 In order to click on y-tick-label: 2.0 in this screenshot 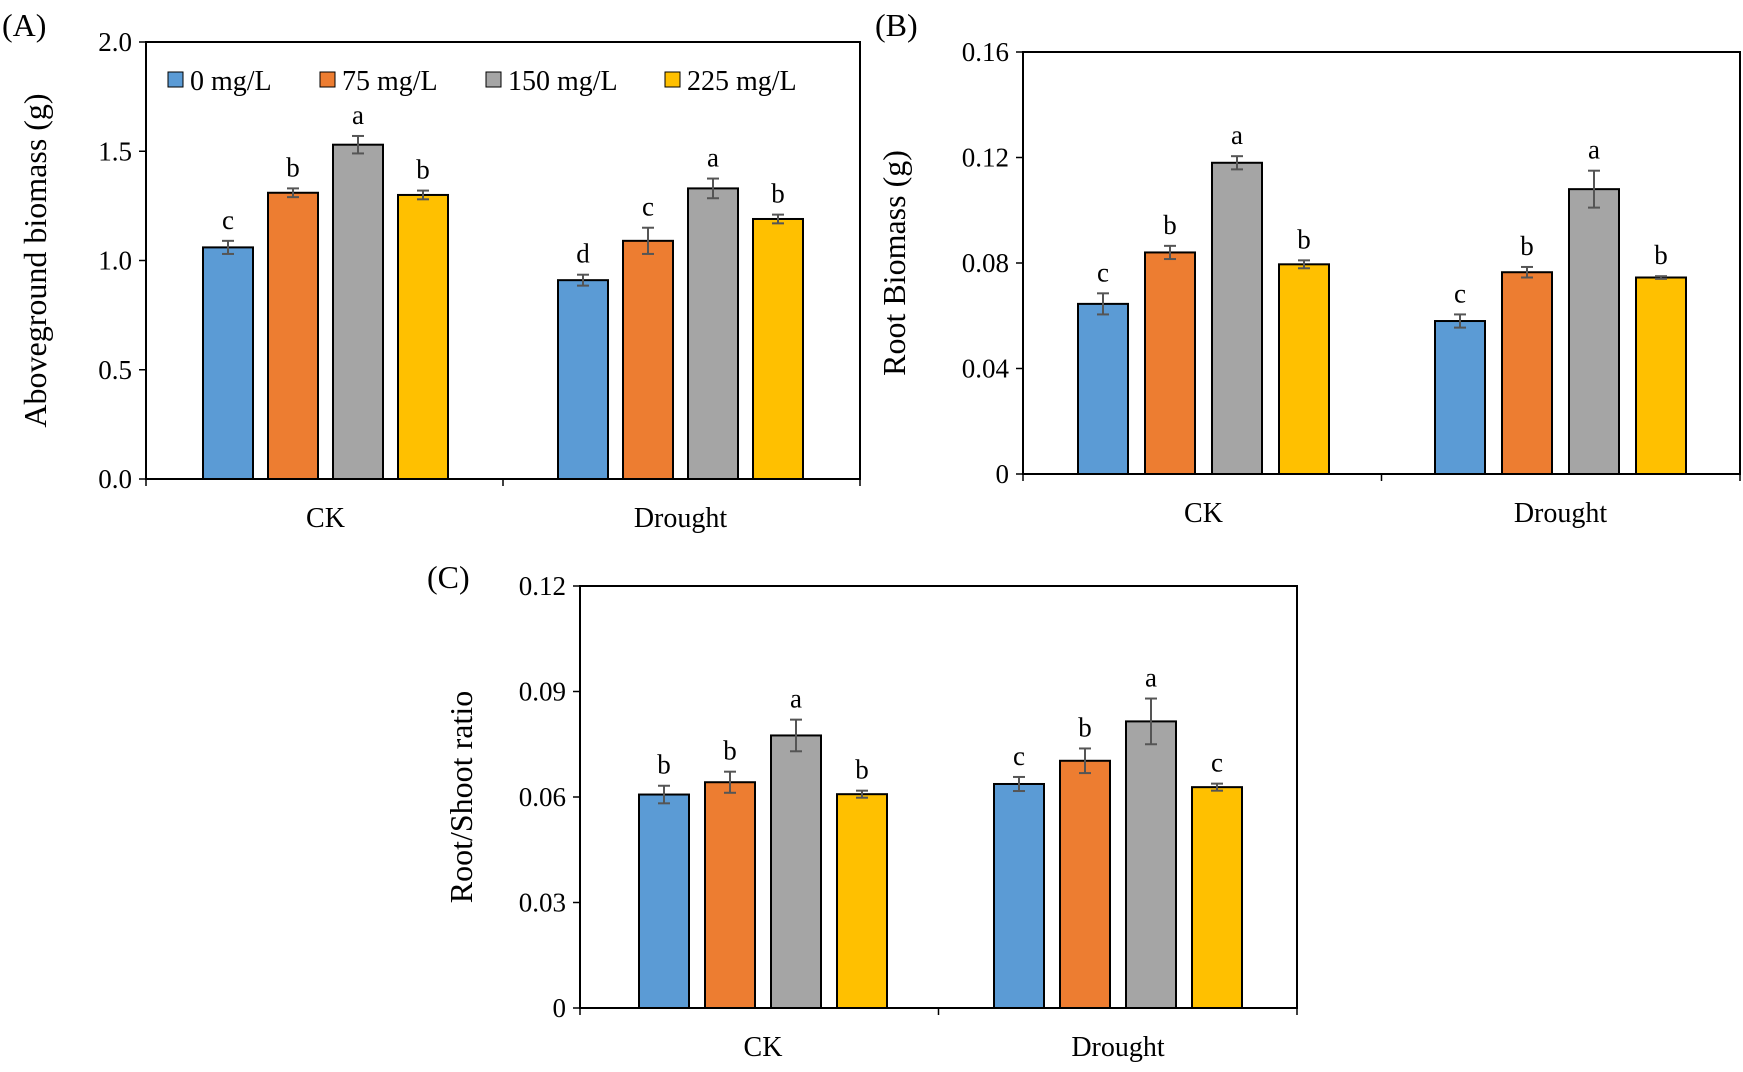, I will do `click(115, 42)`.